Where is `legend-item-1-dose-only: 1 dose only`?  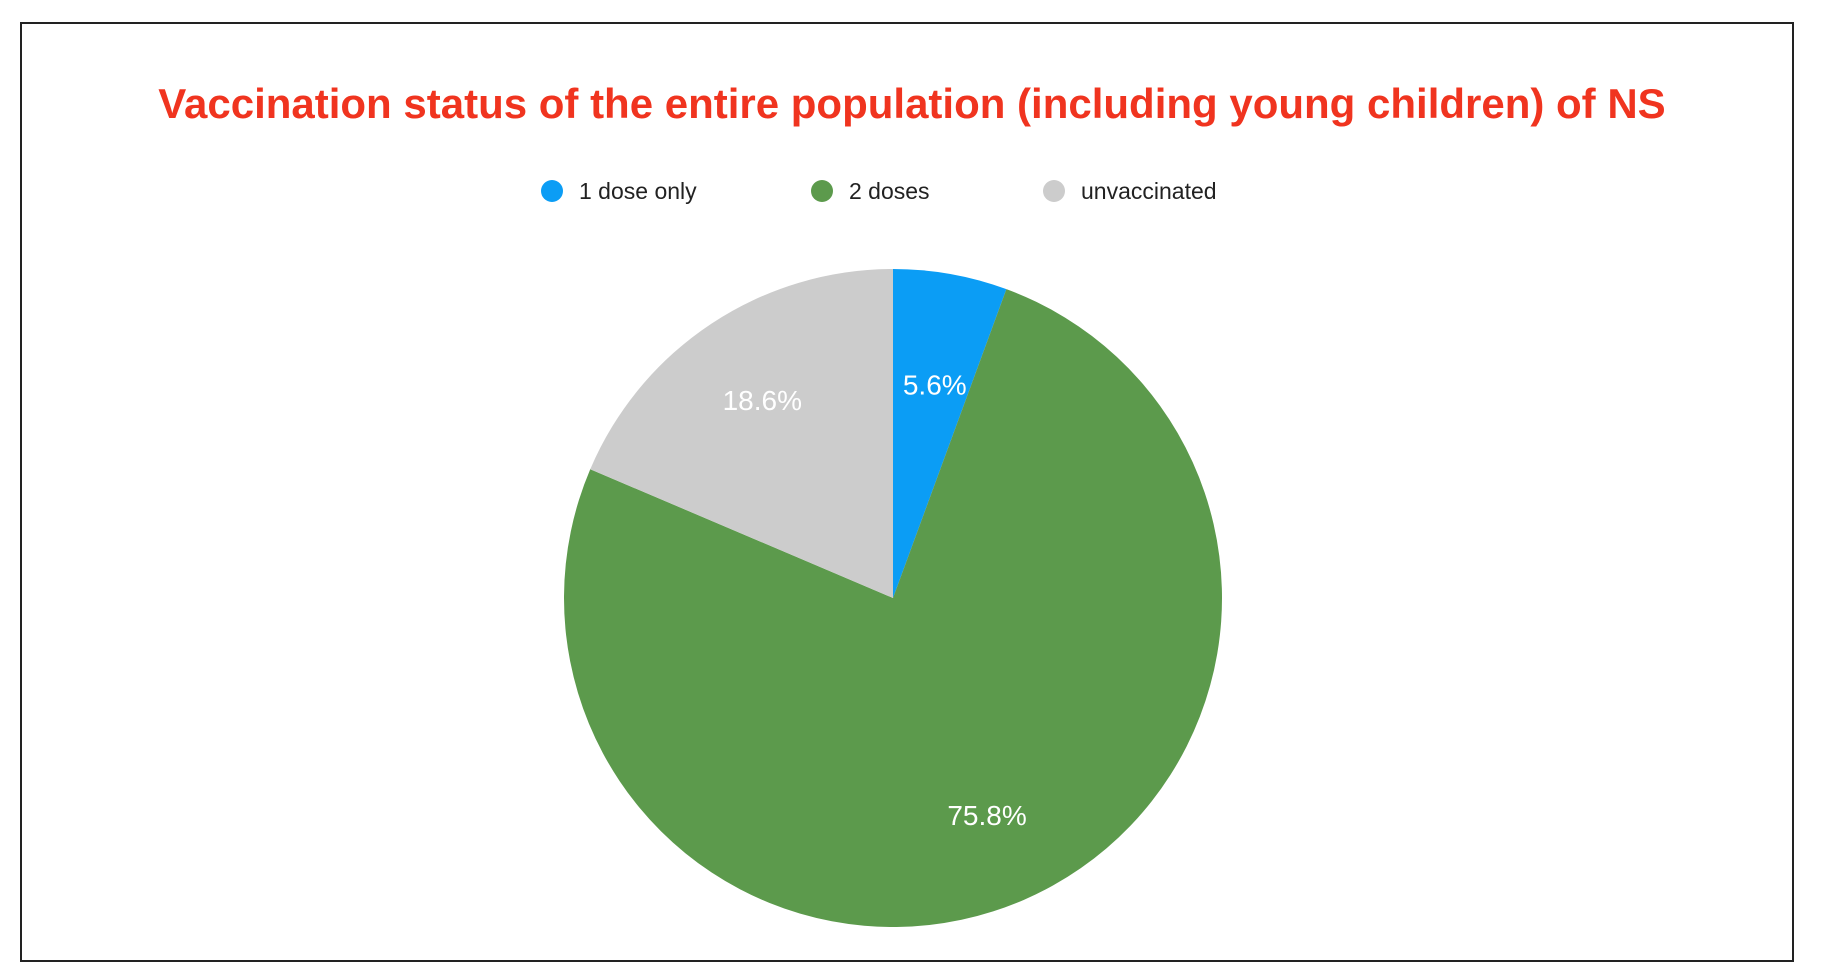
legend-item-1-dose-only: 1 dose only is located at coordinates (619, 191).